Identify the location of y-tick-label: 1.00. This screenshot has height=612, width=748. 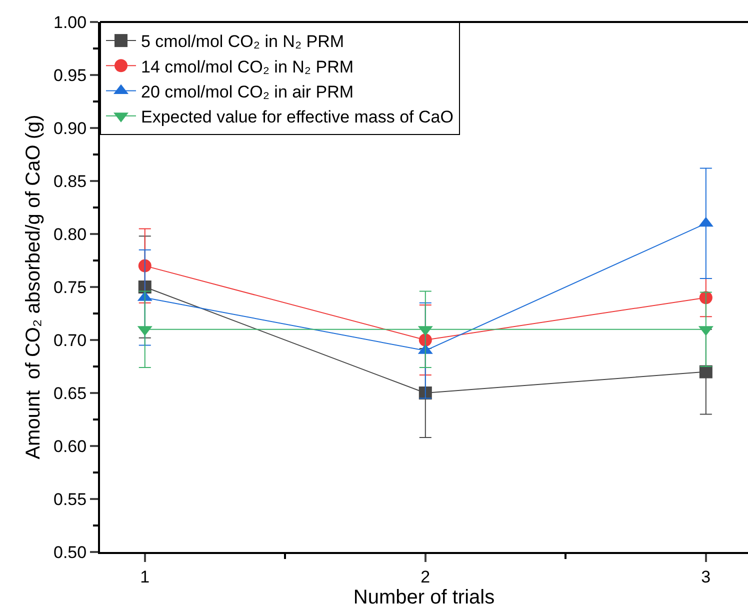
(70, 22).